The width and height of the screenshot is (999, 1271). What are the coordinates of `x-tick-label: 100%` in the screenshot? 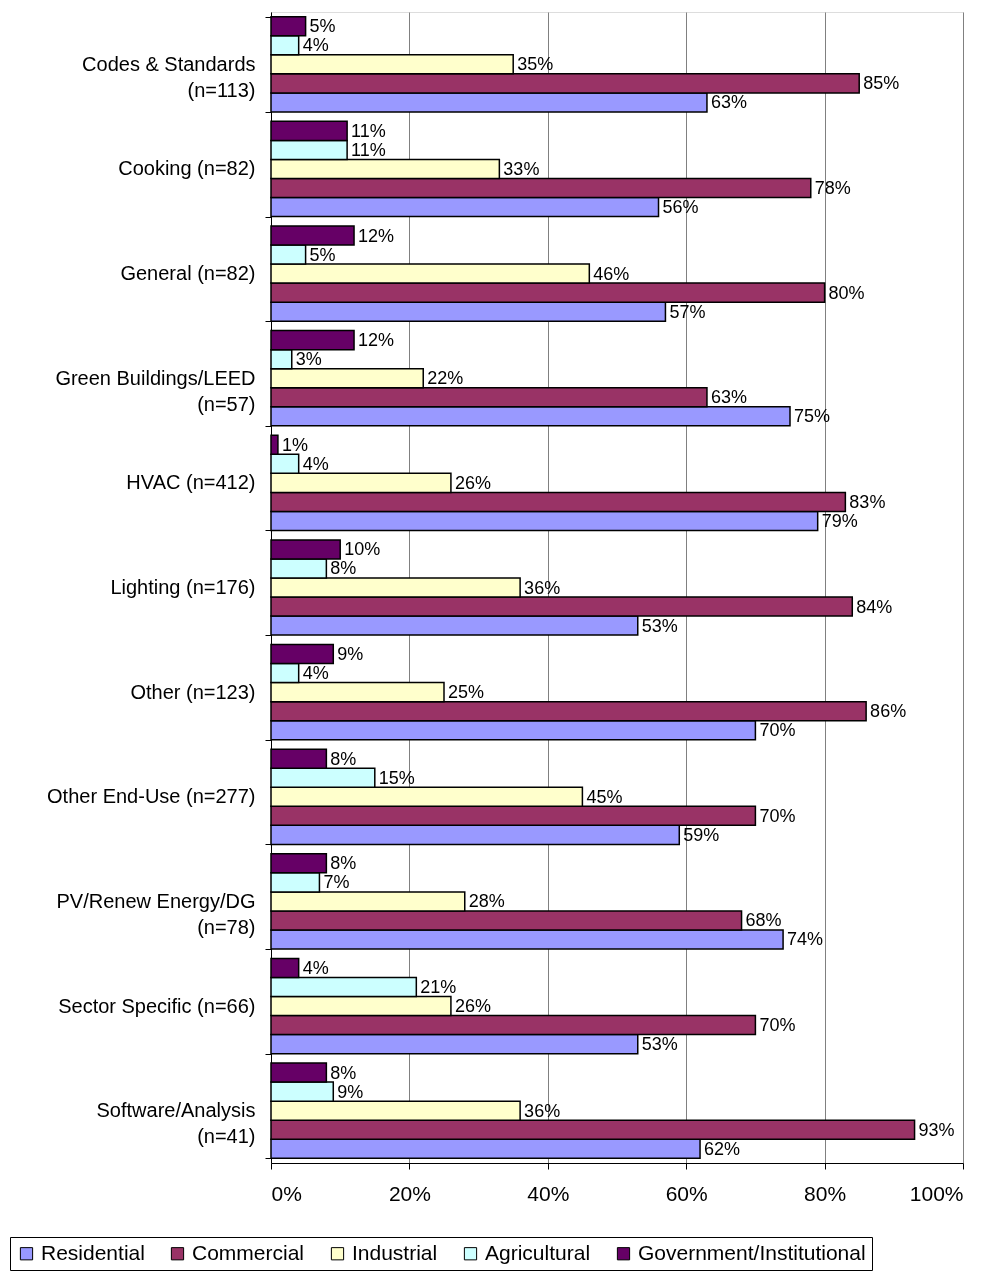 It's located at (936, 1193).